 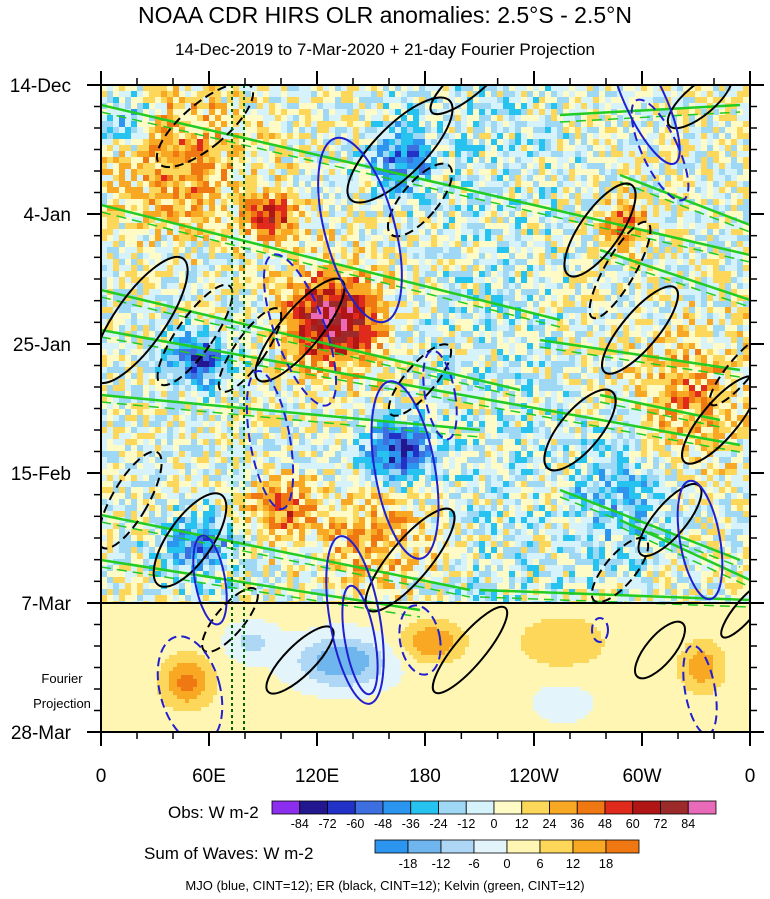 What do you see at coordinates (661, 824) in the screenshot?
I see `obs-colorbar-label: 72` at bounding box center [661, 824].